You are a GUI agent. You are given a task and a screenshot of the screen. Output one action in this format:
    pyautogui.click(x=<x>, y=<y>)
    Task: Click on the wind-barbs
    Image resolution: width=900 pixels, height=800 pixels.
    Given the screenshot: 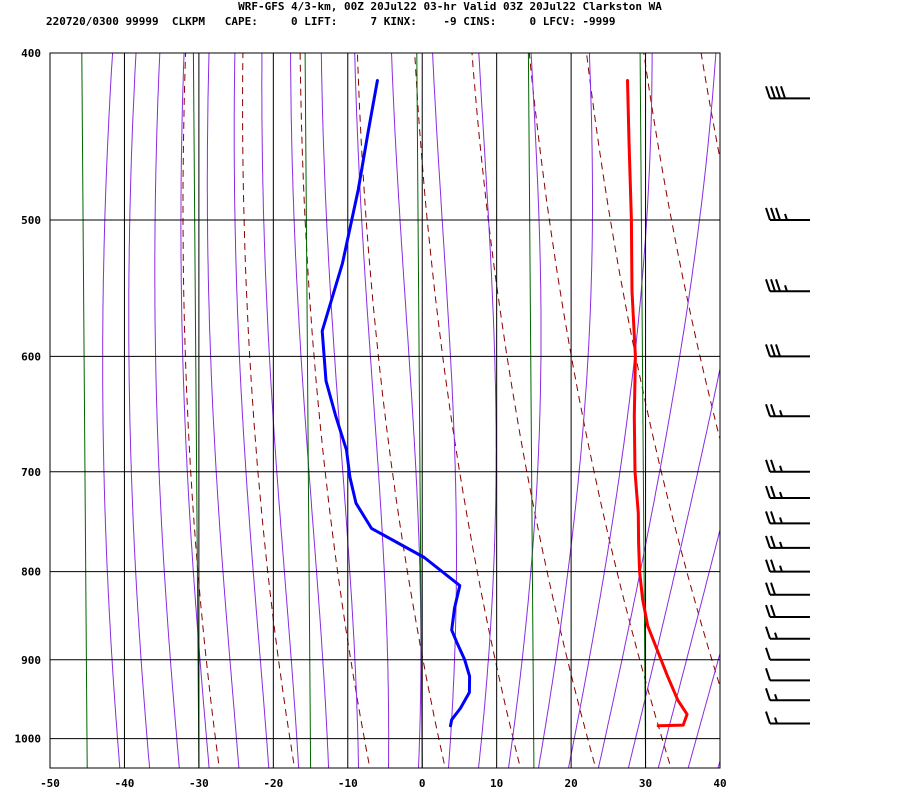 What is the action you would take?
    pyautogui.click(x=787, y=405)
    